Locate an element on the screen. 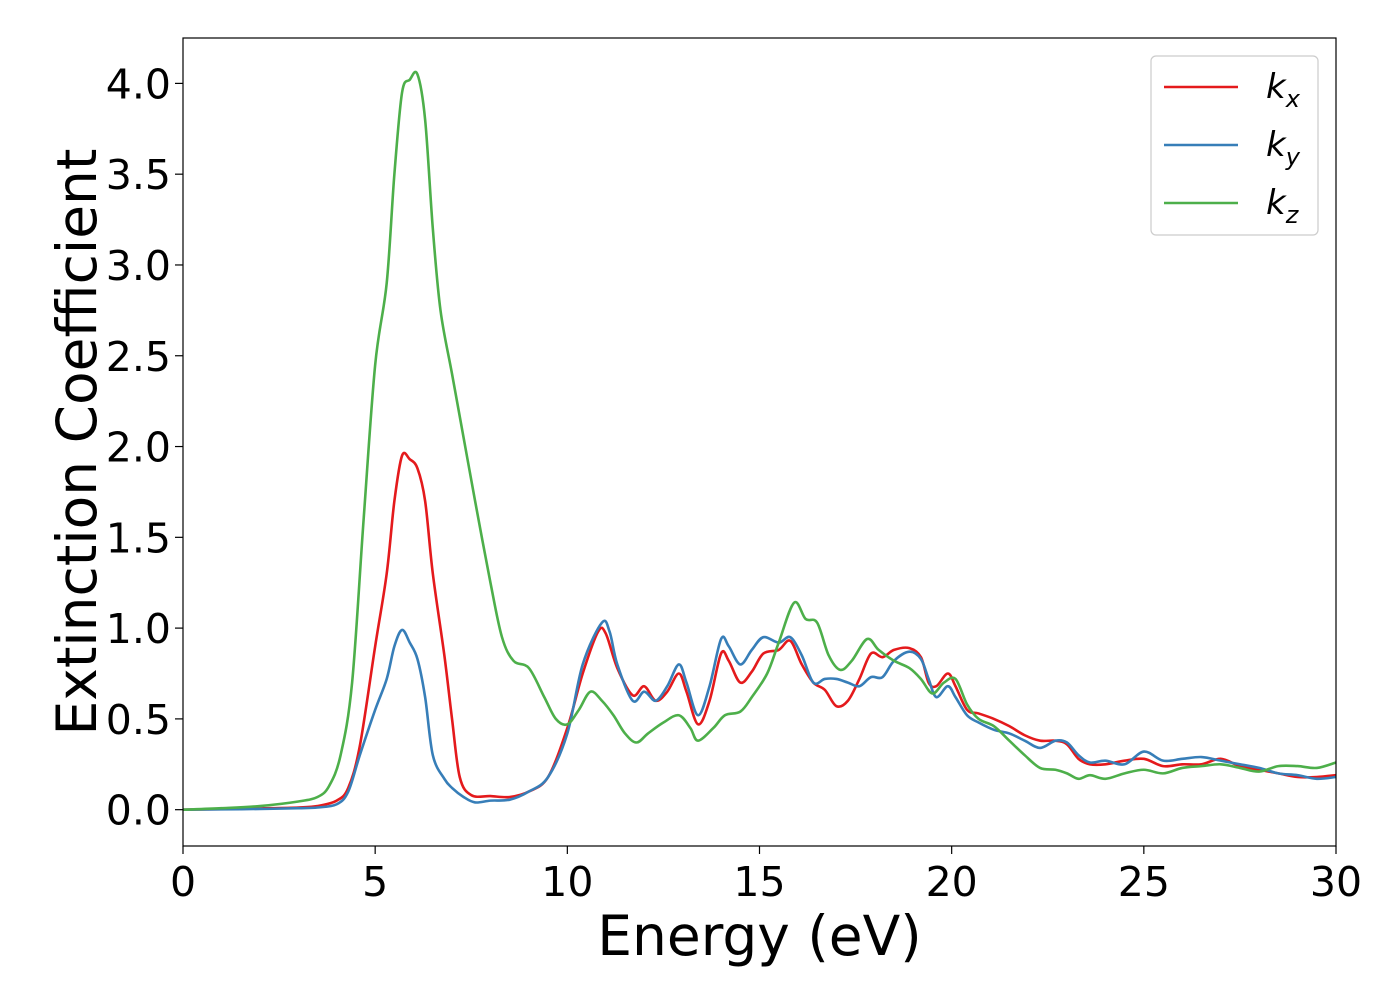 The height and width of the screenshot is (1000, 1400). legend-label-kz: kz is located at coordinates (1283, 206).